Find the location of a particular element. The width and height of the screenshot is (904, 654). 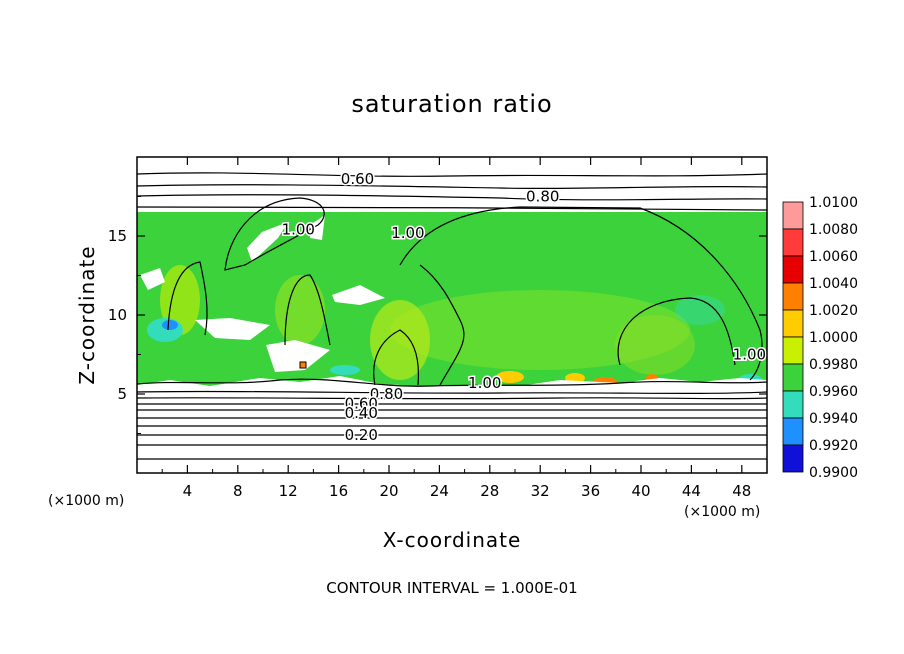

y-axis-label: Z-coordinate is located at coordinates (87, 314).